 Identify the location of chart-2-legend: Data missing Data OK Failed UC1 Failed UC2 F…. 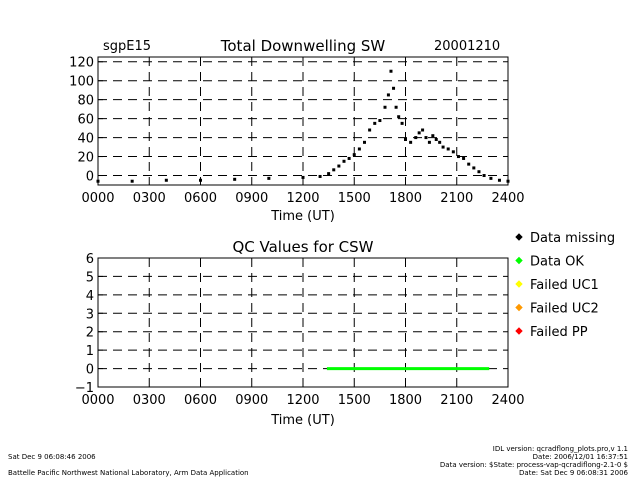
(565, 285).